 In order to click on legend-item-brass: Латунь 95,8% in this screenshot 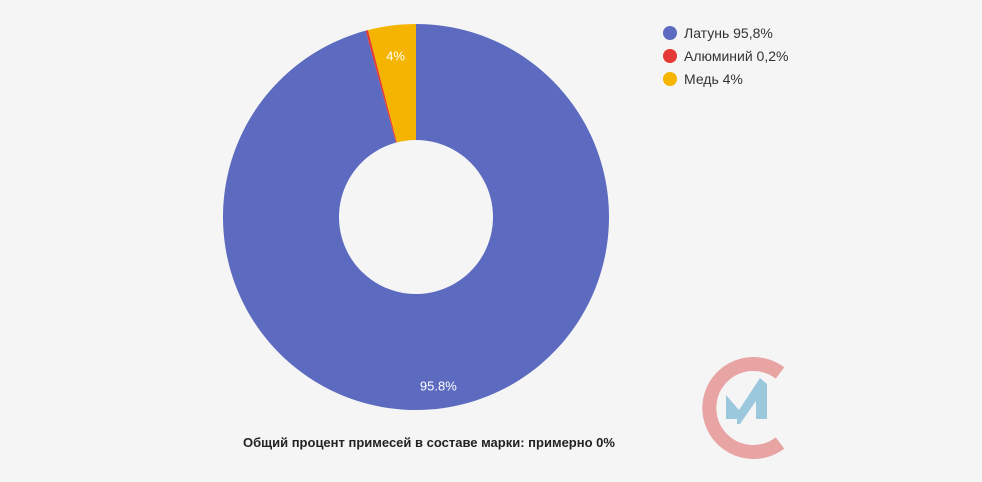, I will do `click(725, 32)`.